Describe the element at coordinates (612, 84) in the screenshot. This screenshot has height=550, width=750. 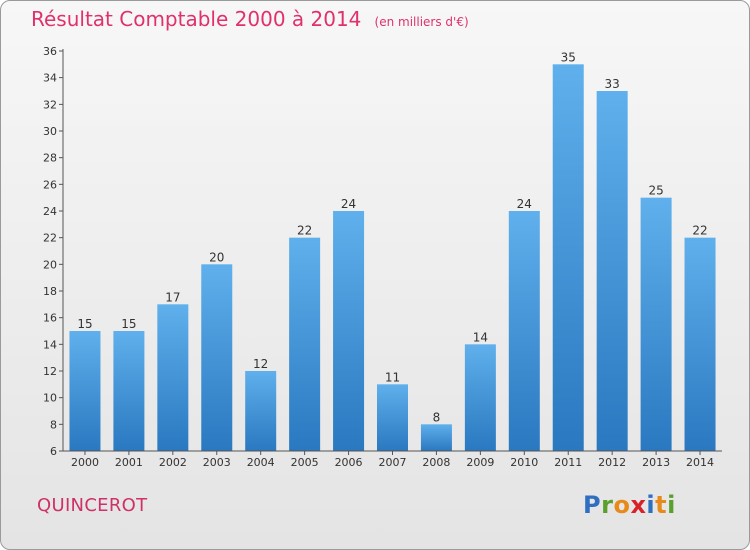
I see `bar-value-label: 33` at that location.